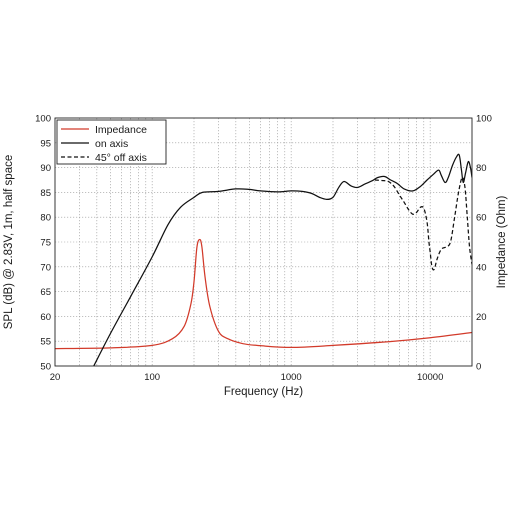  What do you see at coordinates (481, 317) in the screenshot?
I see `y-right-tick-label: 20` at bounding box center [481, 317].